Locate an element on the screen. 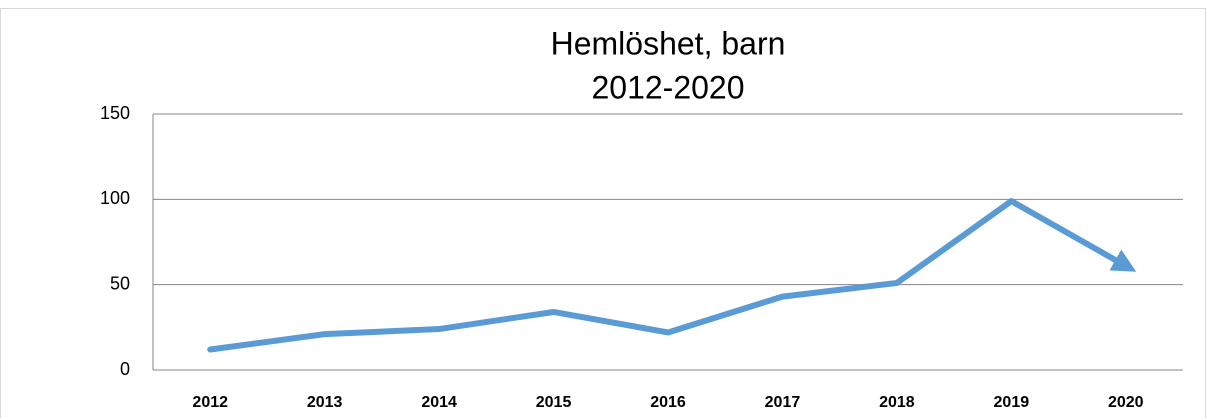  x-tick-label: 2015 is located at coordinates (554, 402).